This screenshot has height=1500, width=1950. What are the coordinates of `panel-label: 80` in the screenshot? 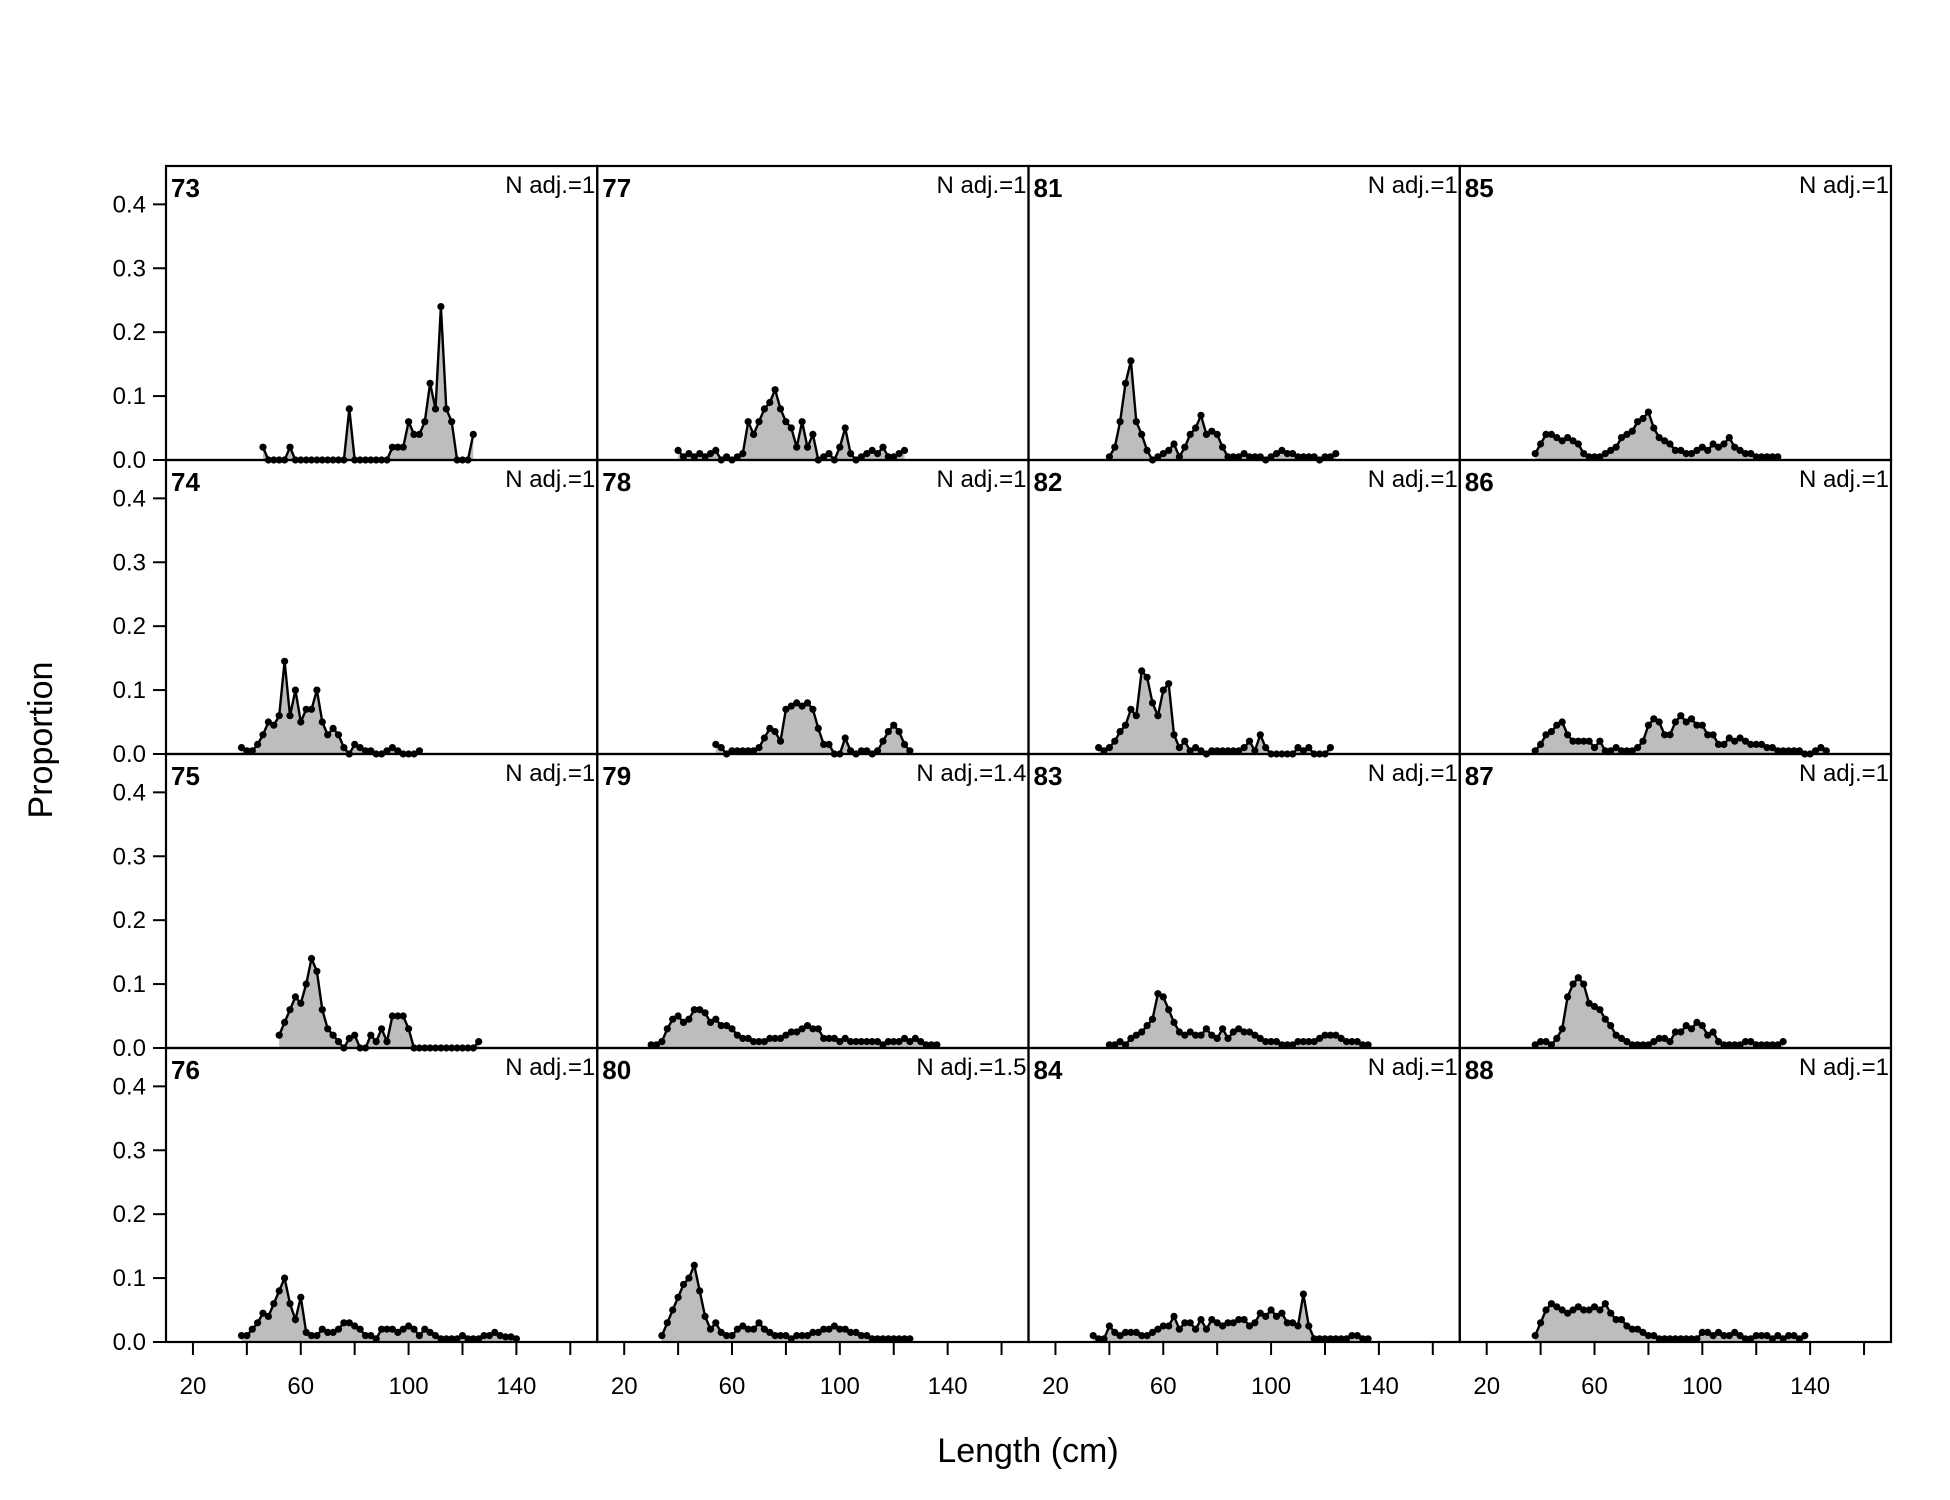 It's located at (616, 1070).